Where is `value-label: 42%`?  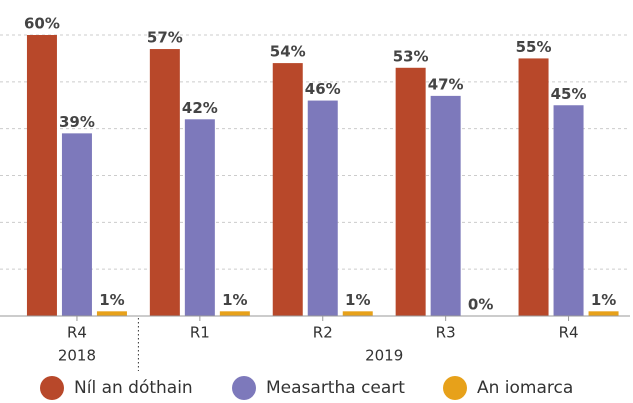
value-label: 42% is located at coordinates (200, 108).